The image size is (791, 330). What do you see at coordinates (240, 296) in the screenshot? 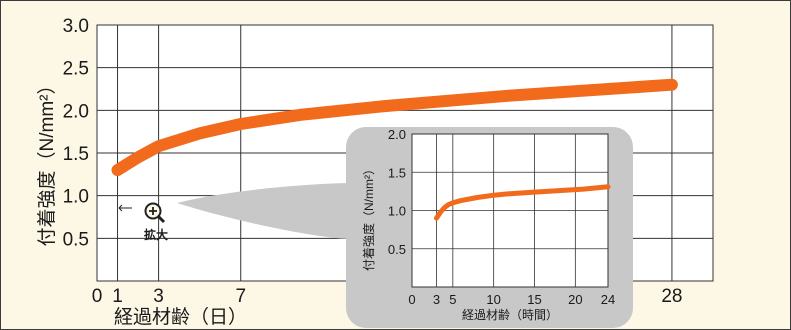
I see `main-x-tick-label: 7` at bounding box center [240, 296].